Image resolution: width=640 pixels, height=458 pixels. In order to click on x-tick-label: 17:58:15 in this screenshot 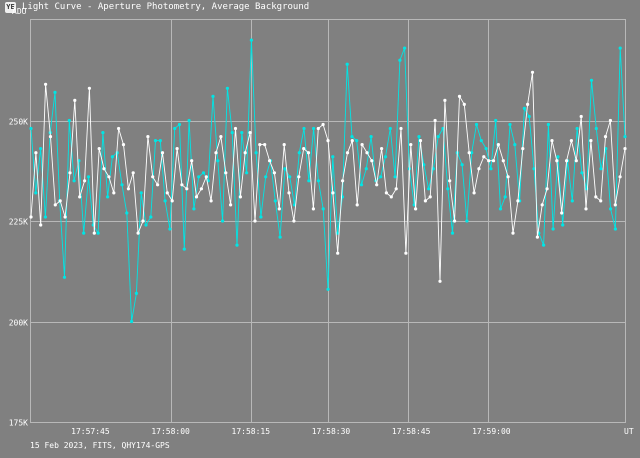, I will do `click(251, 431)`.